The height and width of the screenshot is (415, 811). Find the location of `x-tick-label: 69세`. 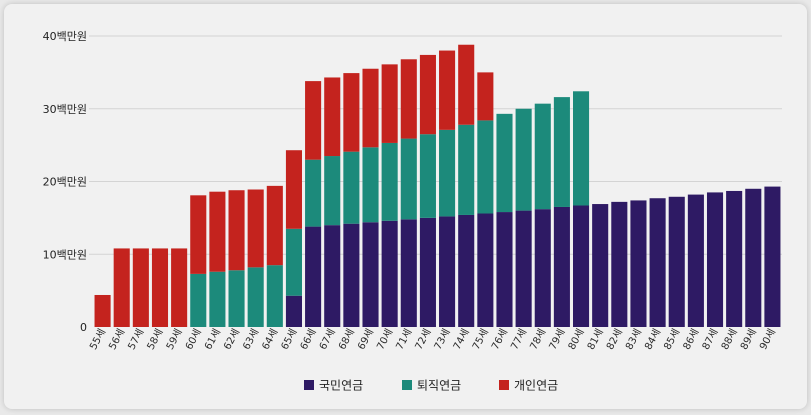

x-tick-label: 69세 is located at coordinates (365, 339).